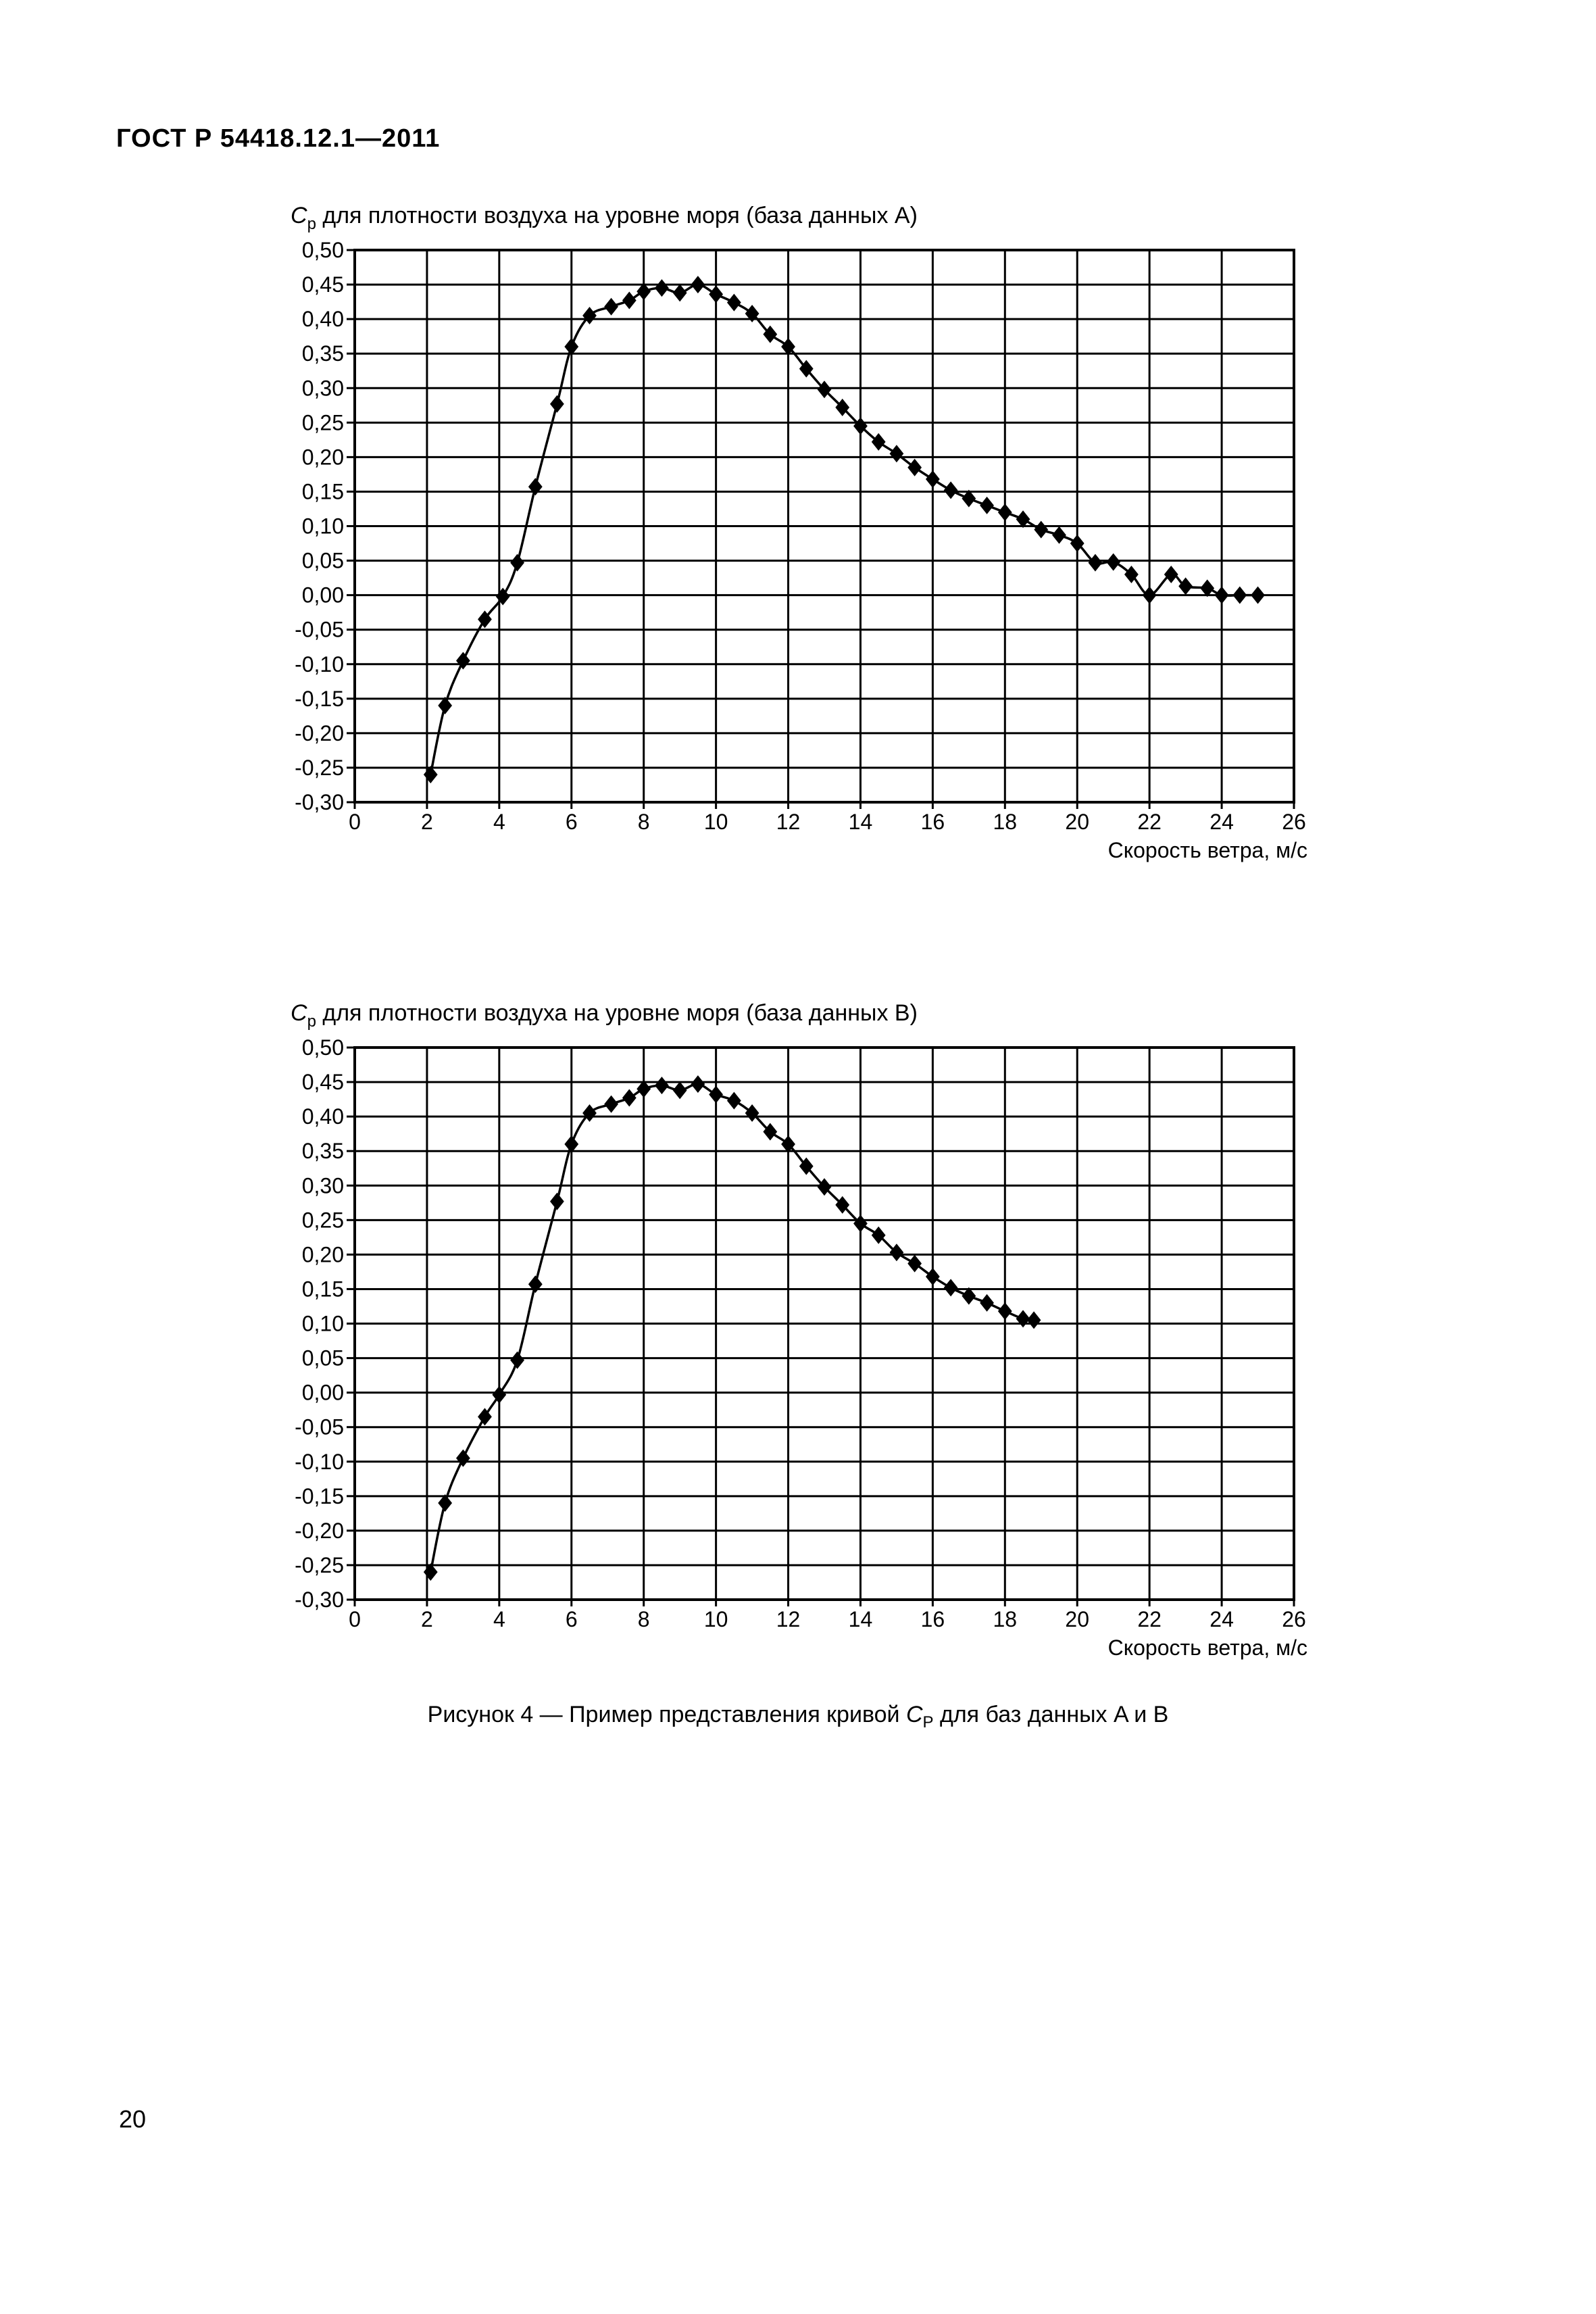 The image size is (1596, 2314). What do you see at coordinates (427, 822) in the screenshot?
I see `chart-a-x-tick-label: 2` at bounding box center [427, 822].